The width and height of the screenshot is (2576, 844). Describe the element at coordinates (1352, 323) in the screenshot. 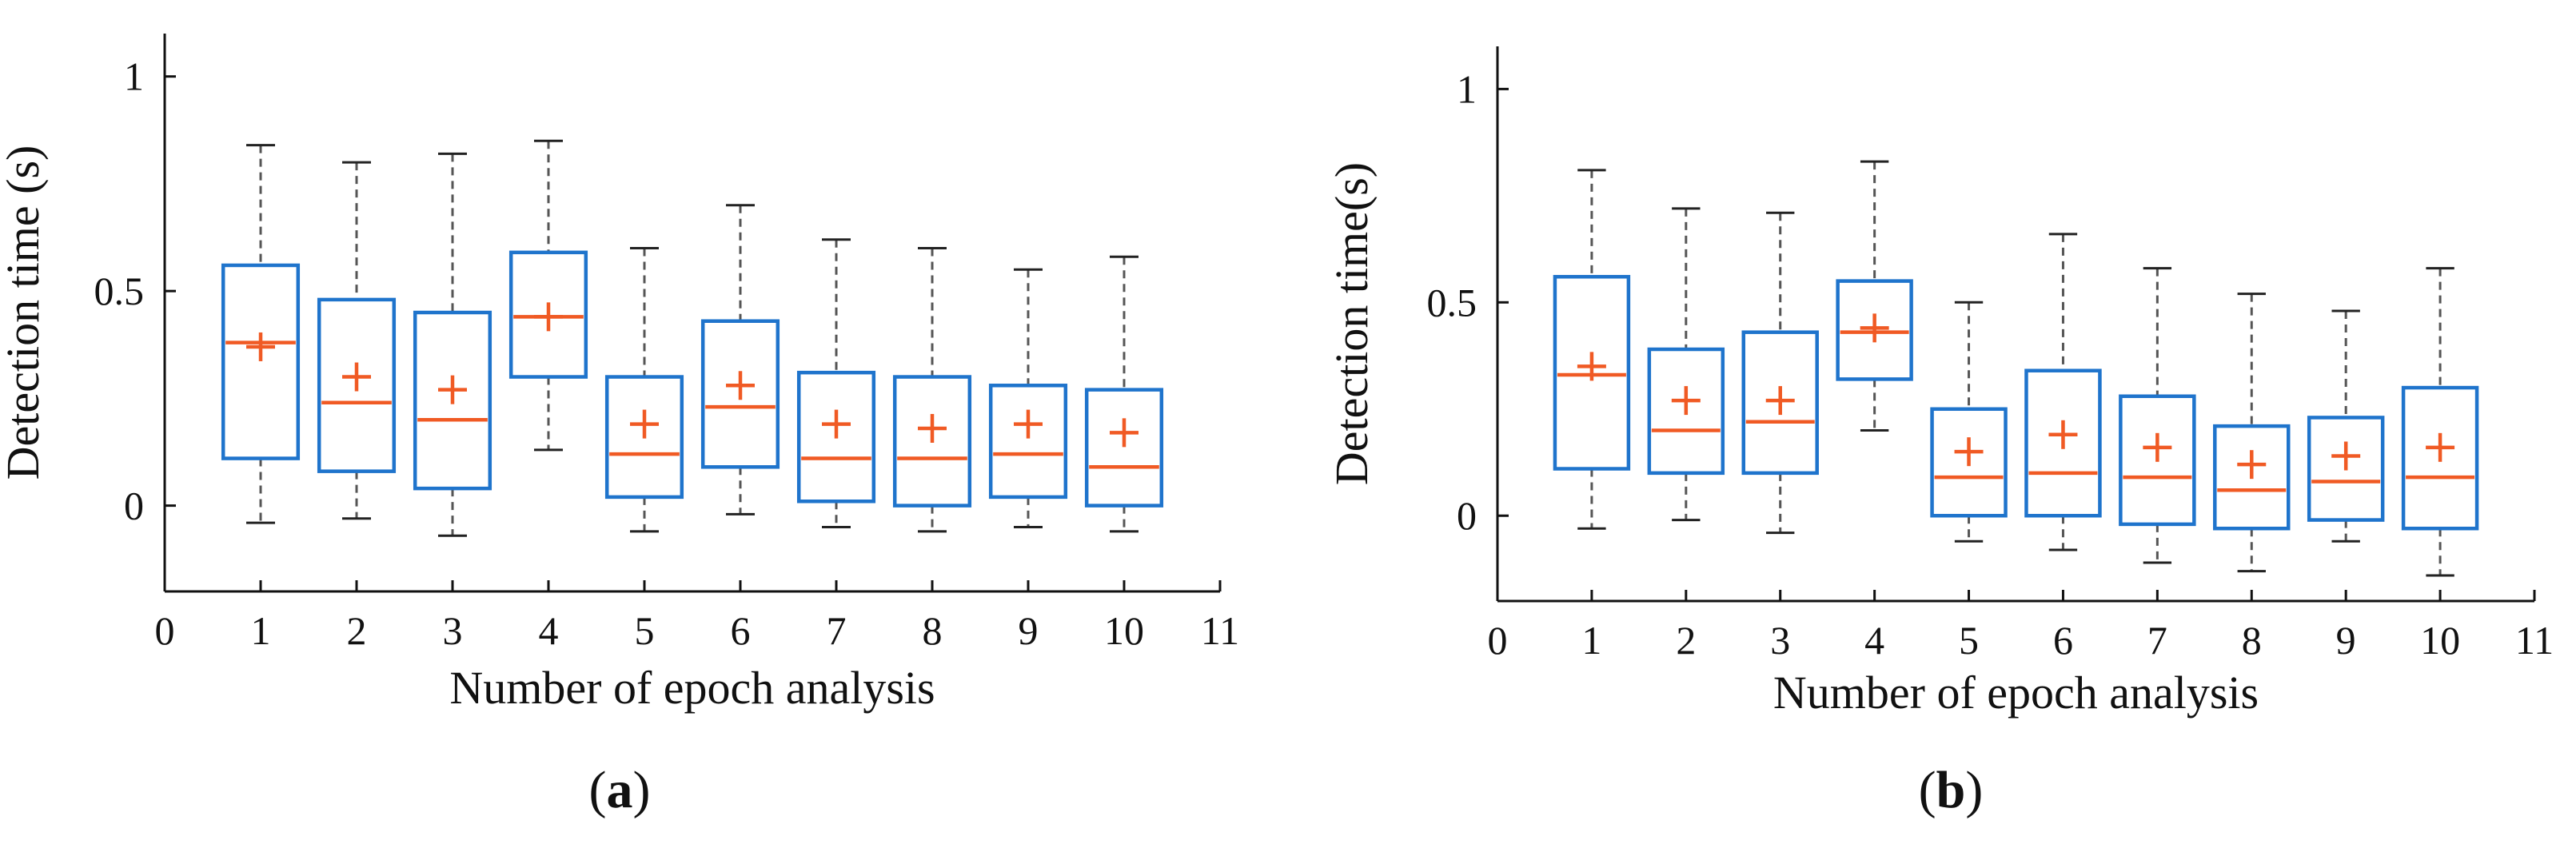

I see `y-axis-title: Detection time(s)` at that location.